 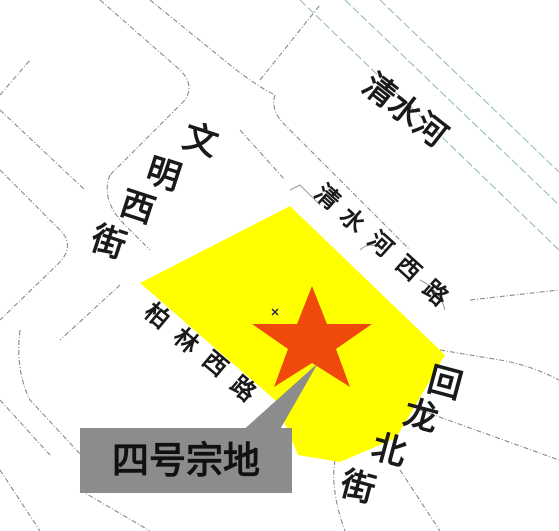 I want to click on cross-marker-icon, so click(x=275, y=312).